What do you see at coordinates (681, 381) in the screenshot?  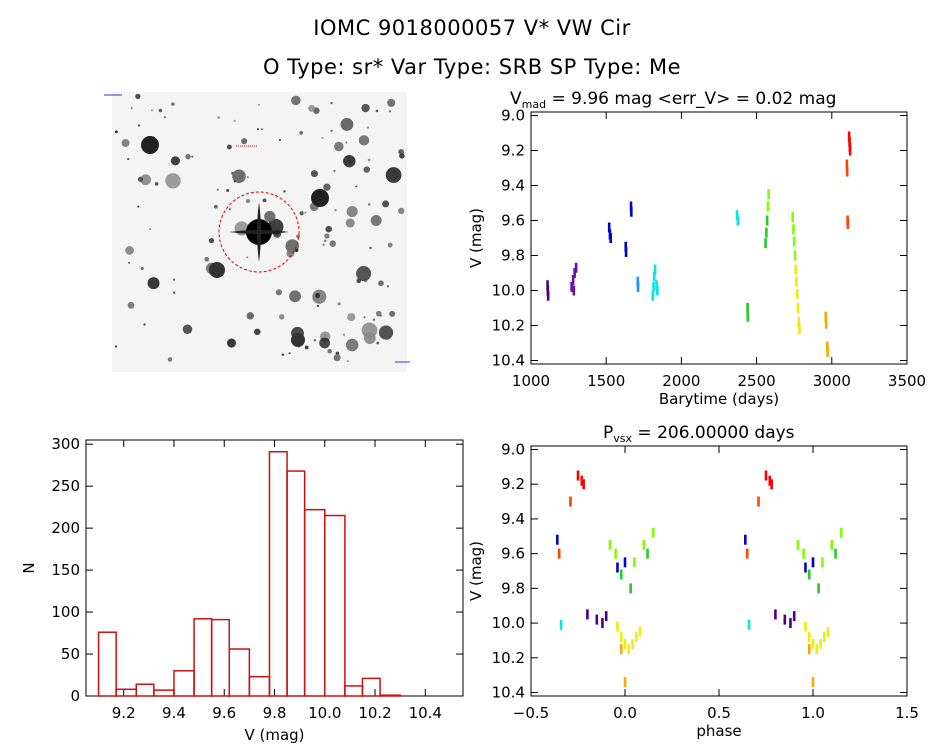 I see `x-tick-label: 2000` at bounding box center [681, 381].